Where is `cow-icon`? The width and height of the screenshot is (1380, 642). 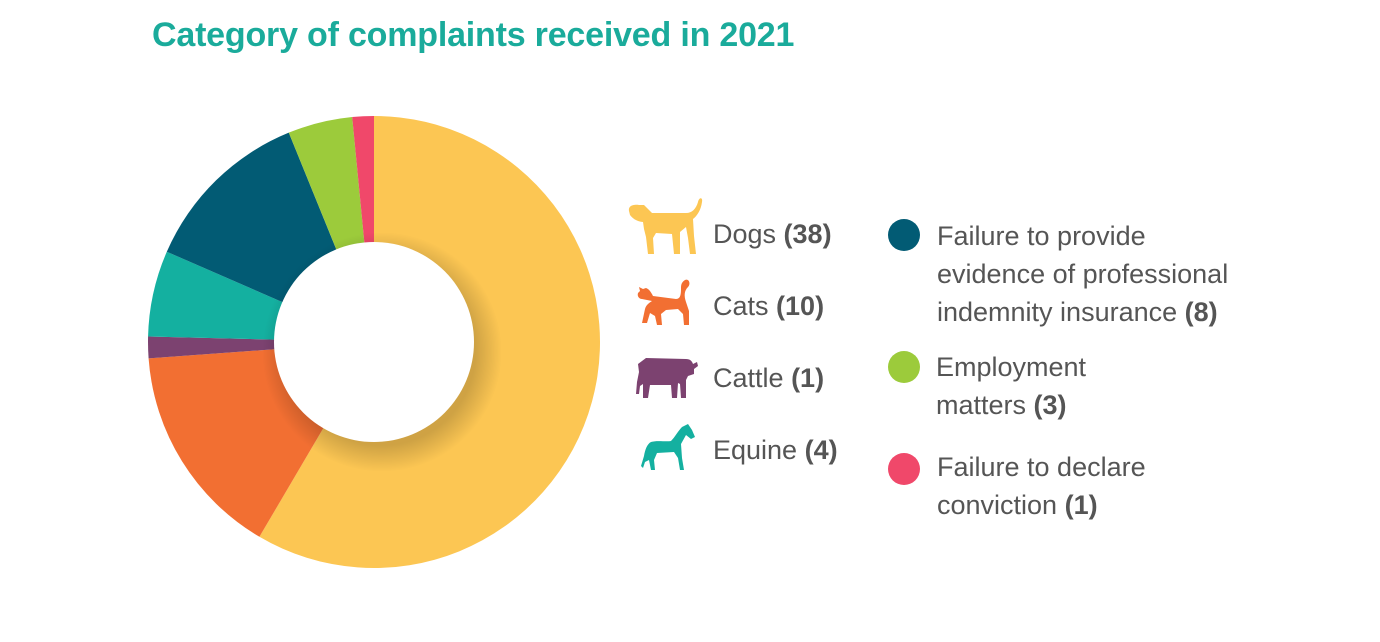
cow-icon is located at coordinates (667, 378).